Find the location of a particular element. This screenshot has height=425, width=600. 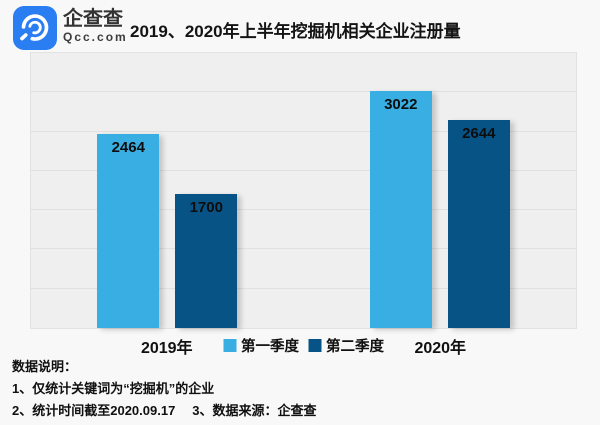

legend-label: 第二季度 is located at coordinates (355, 347).